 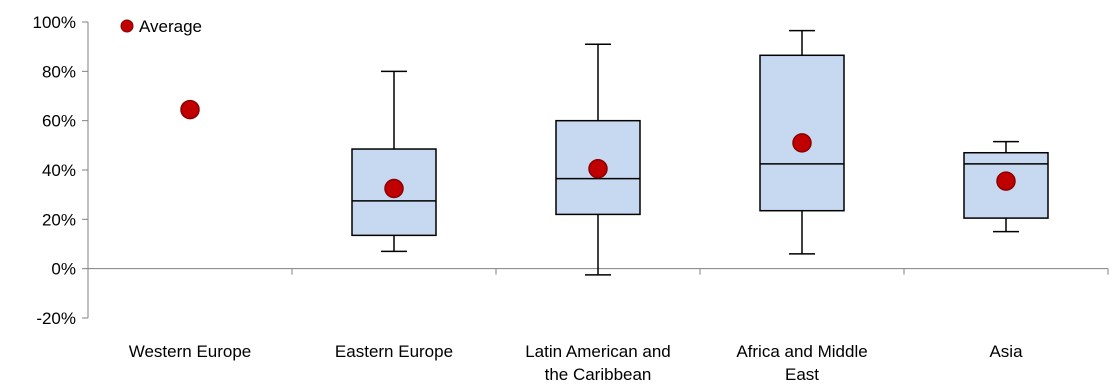 What do you see at coordinates (802, 374) in the screenshot?
I see `x-category-label-line: East` at bounding box center [802, 374].